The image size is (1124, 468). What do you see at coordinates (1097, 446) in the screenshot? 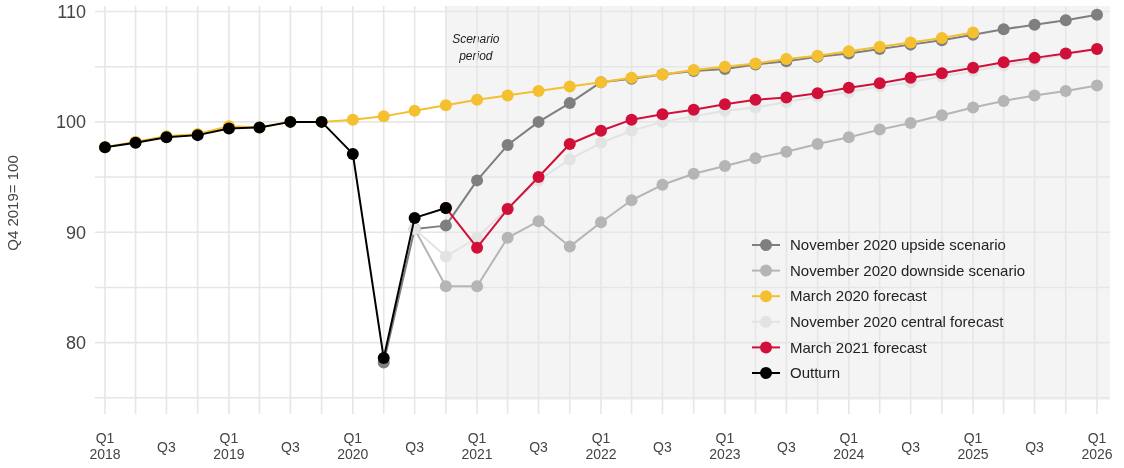
I see `x-tick-label: Q1 2026` at bounding box center [1097, 446].